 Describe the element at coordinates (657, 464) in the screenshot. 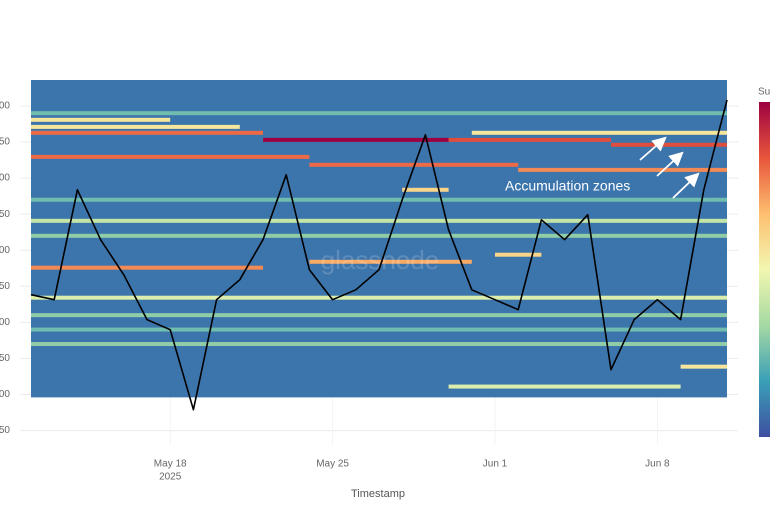

I see `x-tick-label: Jun 8` at that location.